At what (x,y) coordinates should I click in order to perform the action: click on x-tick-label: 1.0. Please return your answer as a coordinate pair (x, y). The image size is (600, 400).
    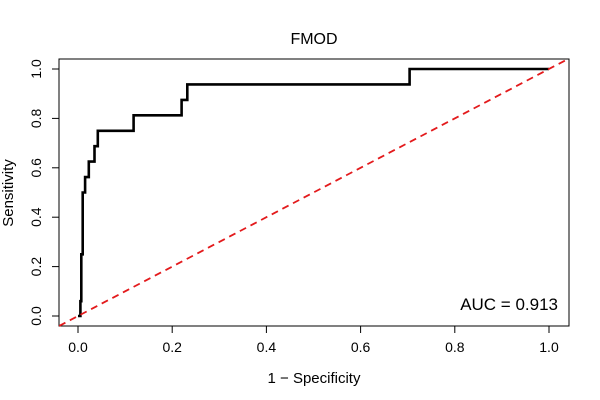
    Looking at the image, I should click on (549, 347).